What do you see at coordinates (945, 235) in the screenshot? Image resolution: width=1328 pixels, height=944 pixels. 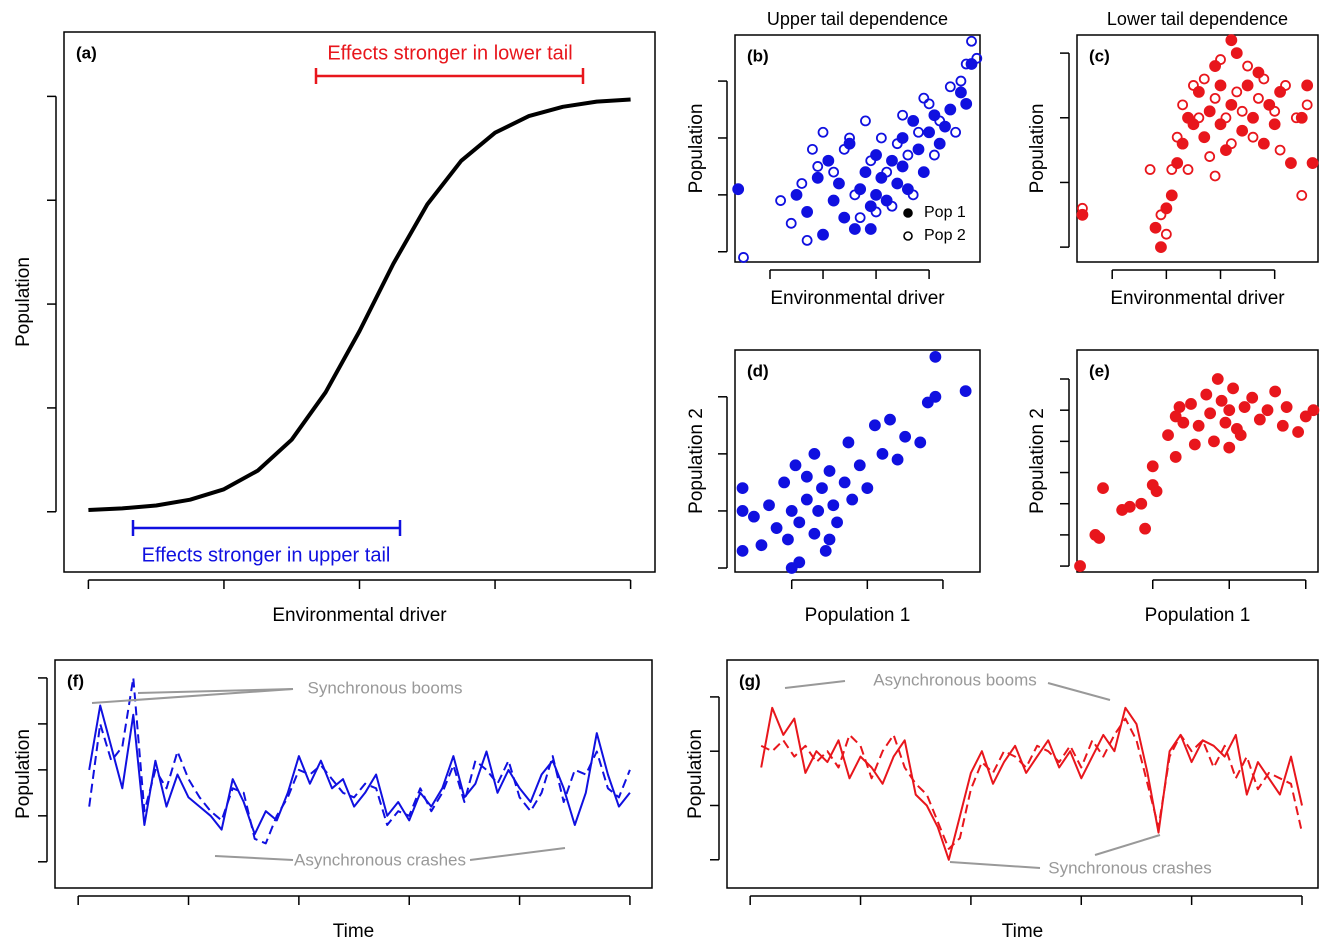 I see `legend-label: Pop 2` at bounding box center [945, 235].